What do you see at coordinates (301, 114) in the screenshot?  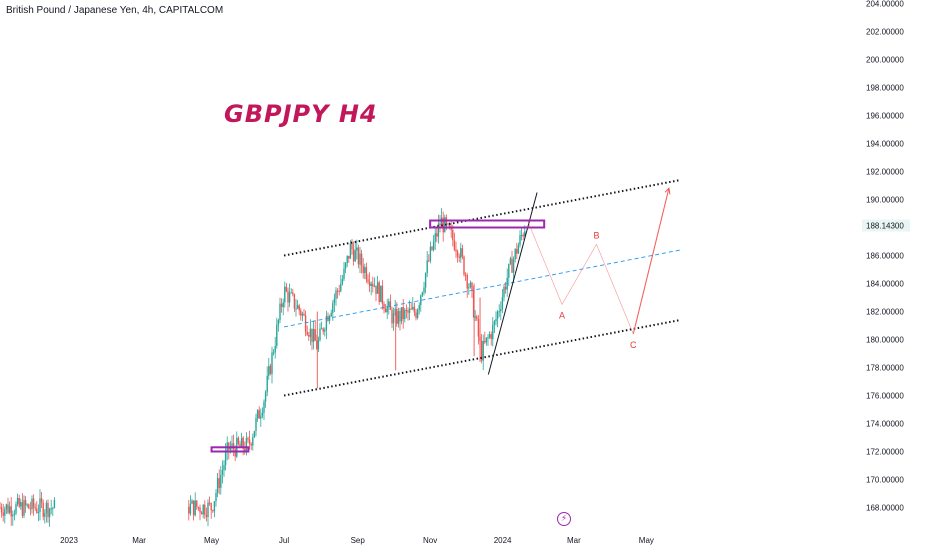 I see `chart-annotation-title: GBPJPY H4` at bounding box center [301, 114].